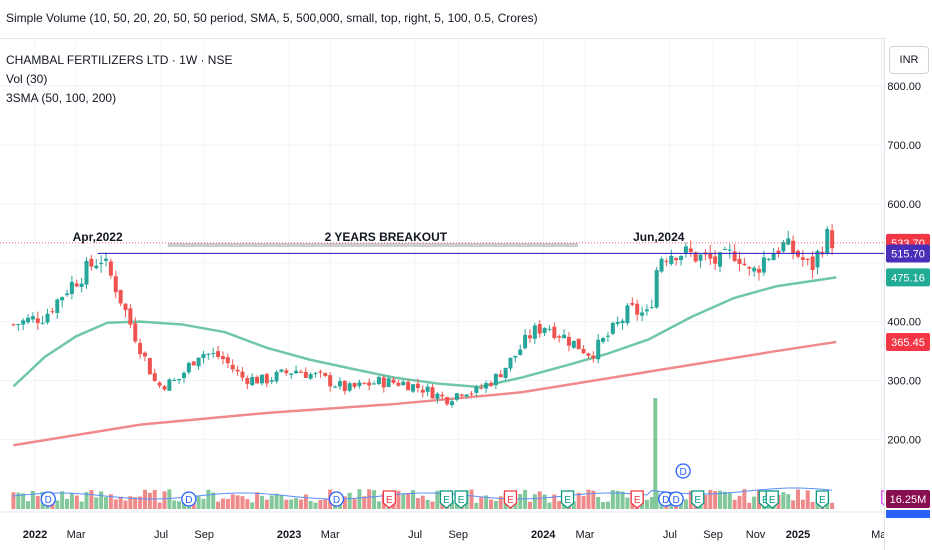  I want to click on time-axis-tick: 2024, so click(543, 535).